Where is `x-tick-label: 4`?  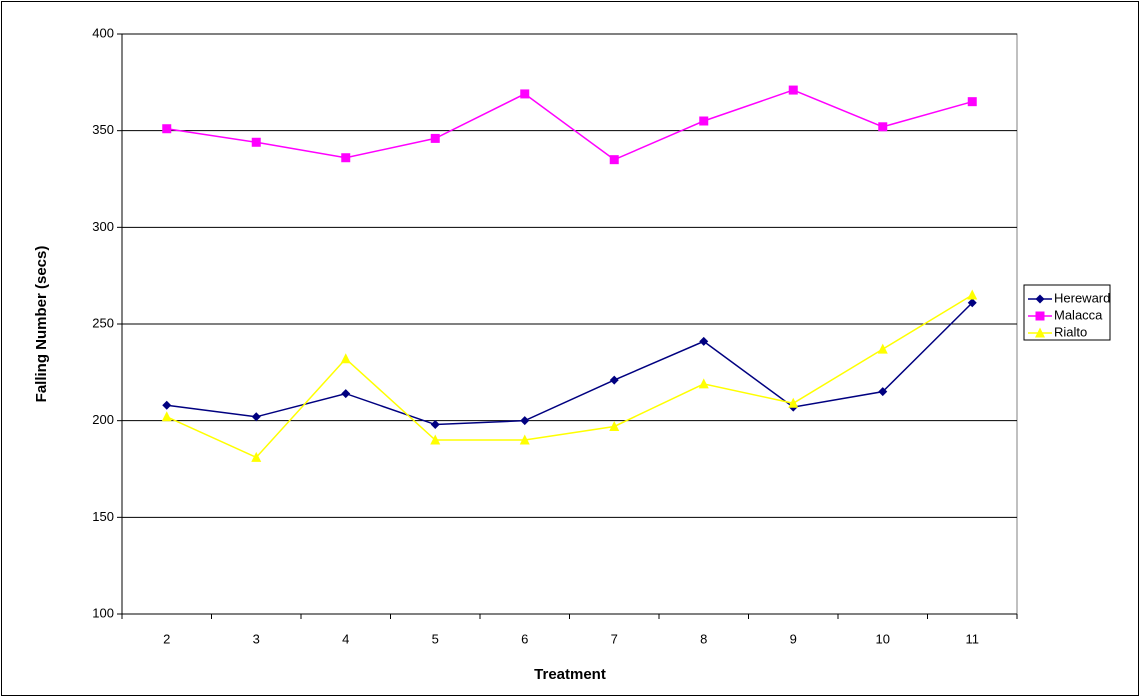 x-tick-label: 4 is located at coordinates (345, 638).